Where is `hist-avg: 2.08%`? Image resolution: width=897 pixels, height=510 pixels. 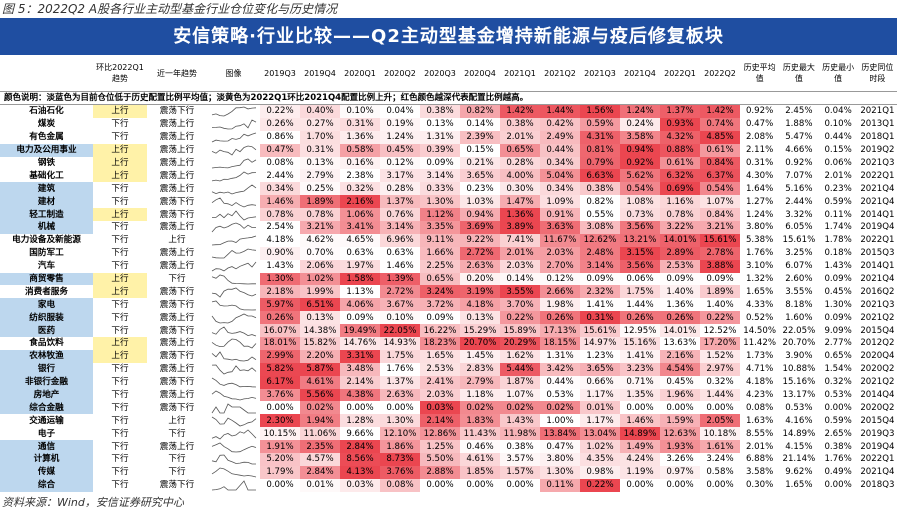 hist-avg: 2.08% is located at coordinates (759, 137).